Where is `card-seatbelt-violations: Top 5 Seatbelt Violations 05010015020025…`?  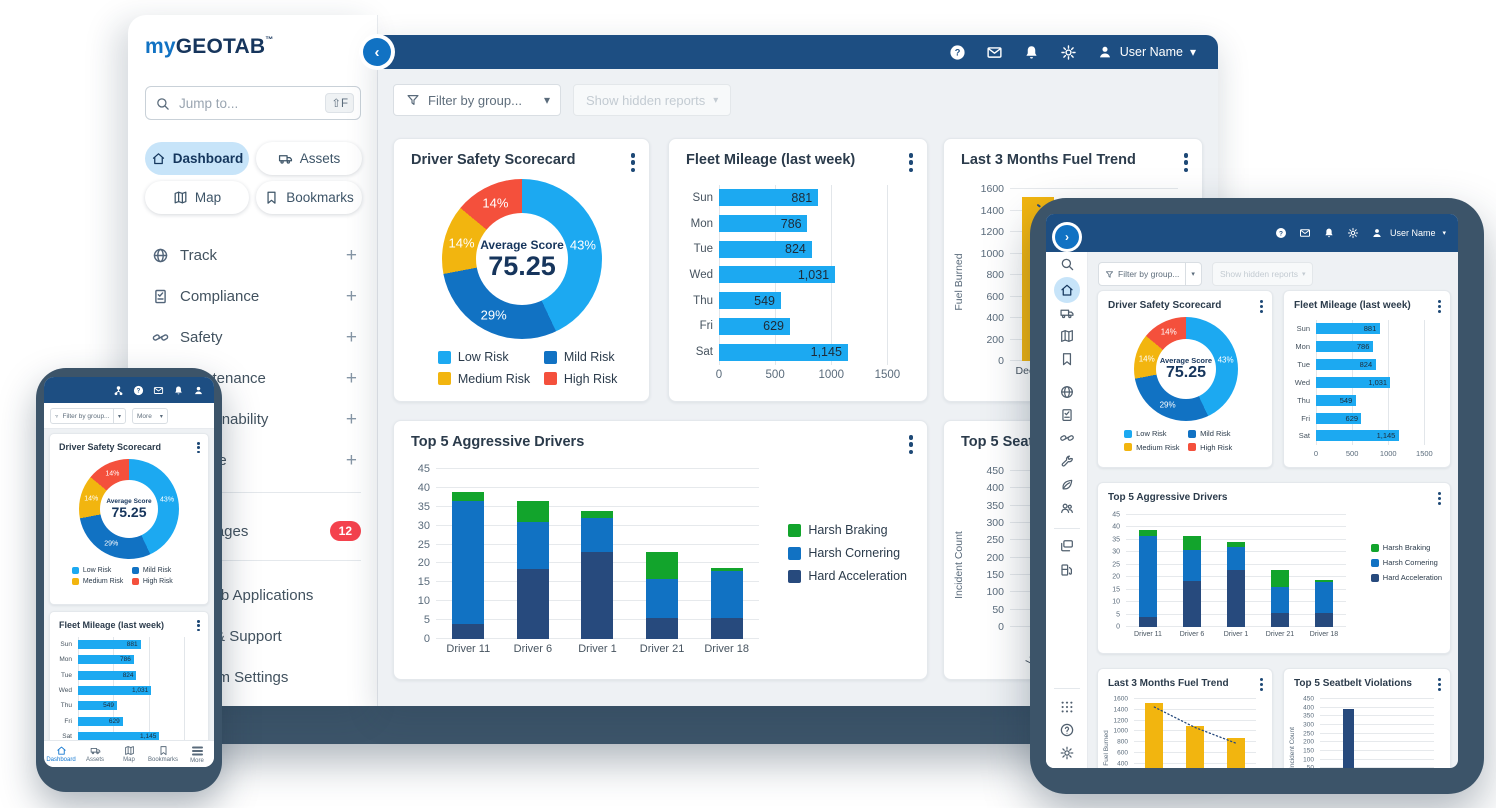
card-seatbelt-violations: Top 5 Seatbelt Violations 05010015020025… is located at coordinates (1367, 718).